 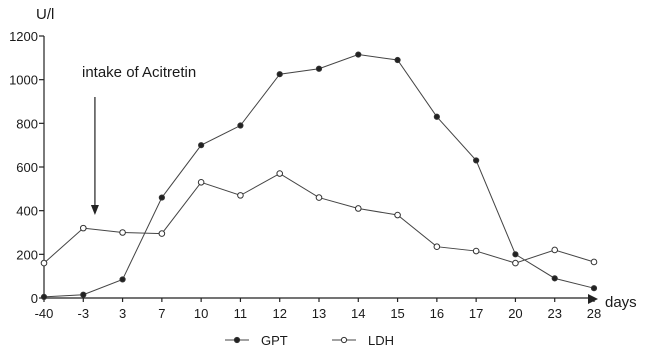 I want to click on x-tick-label: 23, so click(x=554, y=313).